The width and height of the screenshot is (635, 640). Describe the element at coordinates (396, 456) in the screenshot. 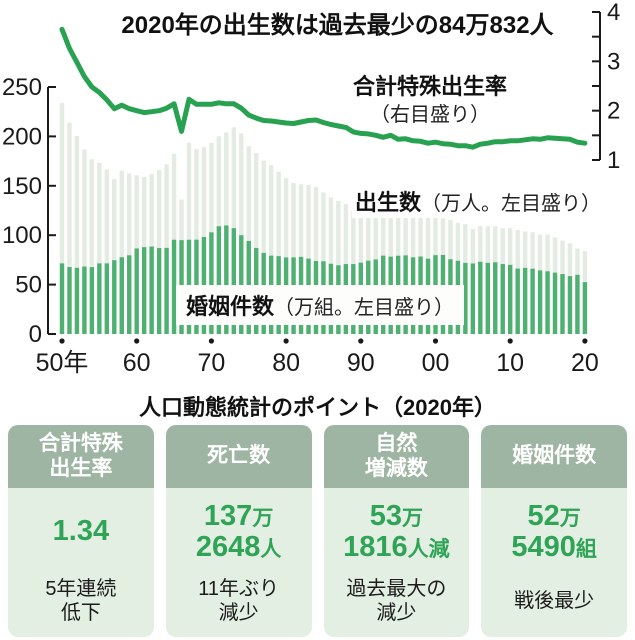

I see `card-natural-change-title: 自然 増減数` at that location.